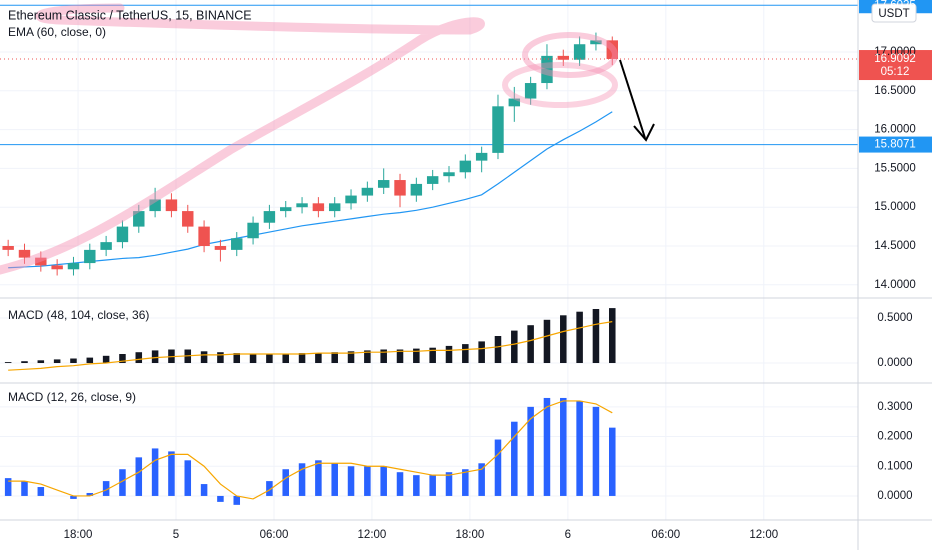 This screenshot has width=932, height=550. I want to click on currency: USDT, so click(893, 14).